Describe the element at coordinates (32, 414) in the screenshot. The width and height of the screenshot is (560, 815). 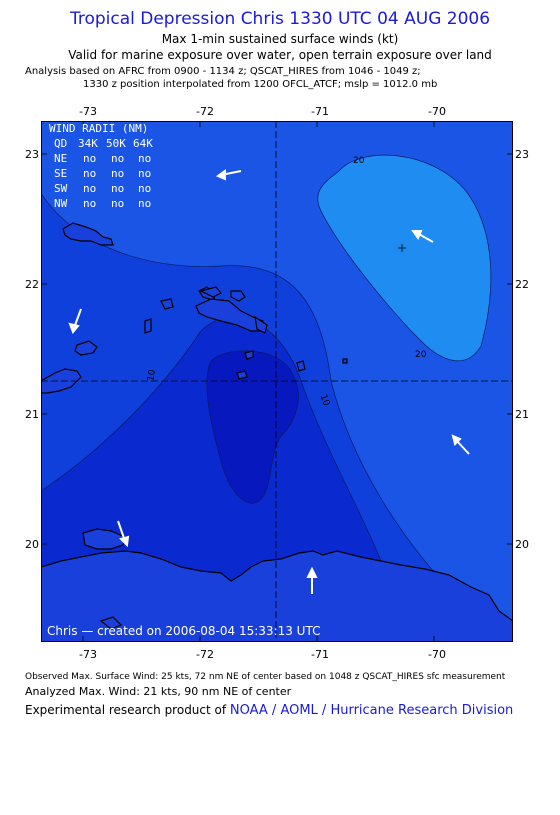
I see `lat-label-left: 21` at that location.